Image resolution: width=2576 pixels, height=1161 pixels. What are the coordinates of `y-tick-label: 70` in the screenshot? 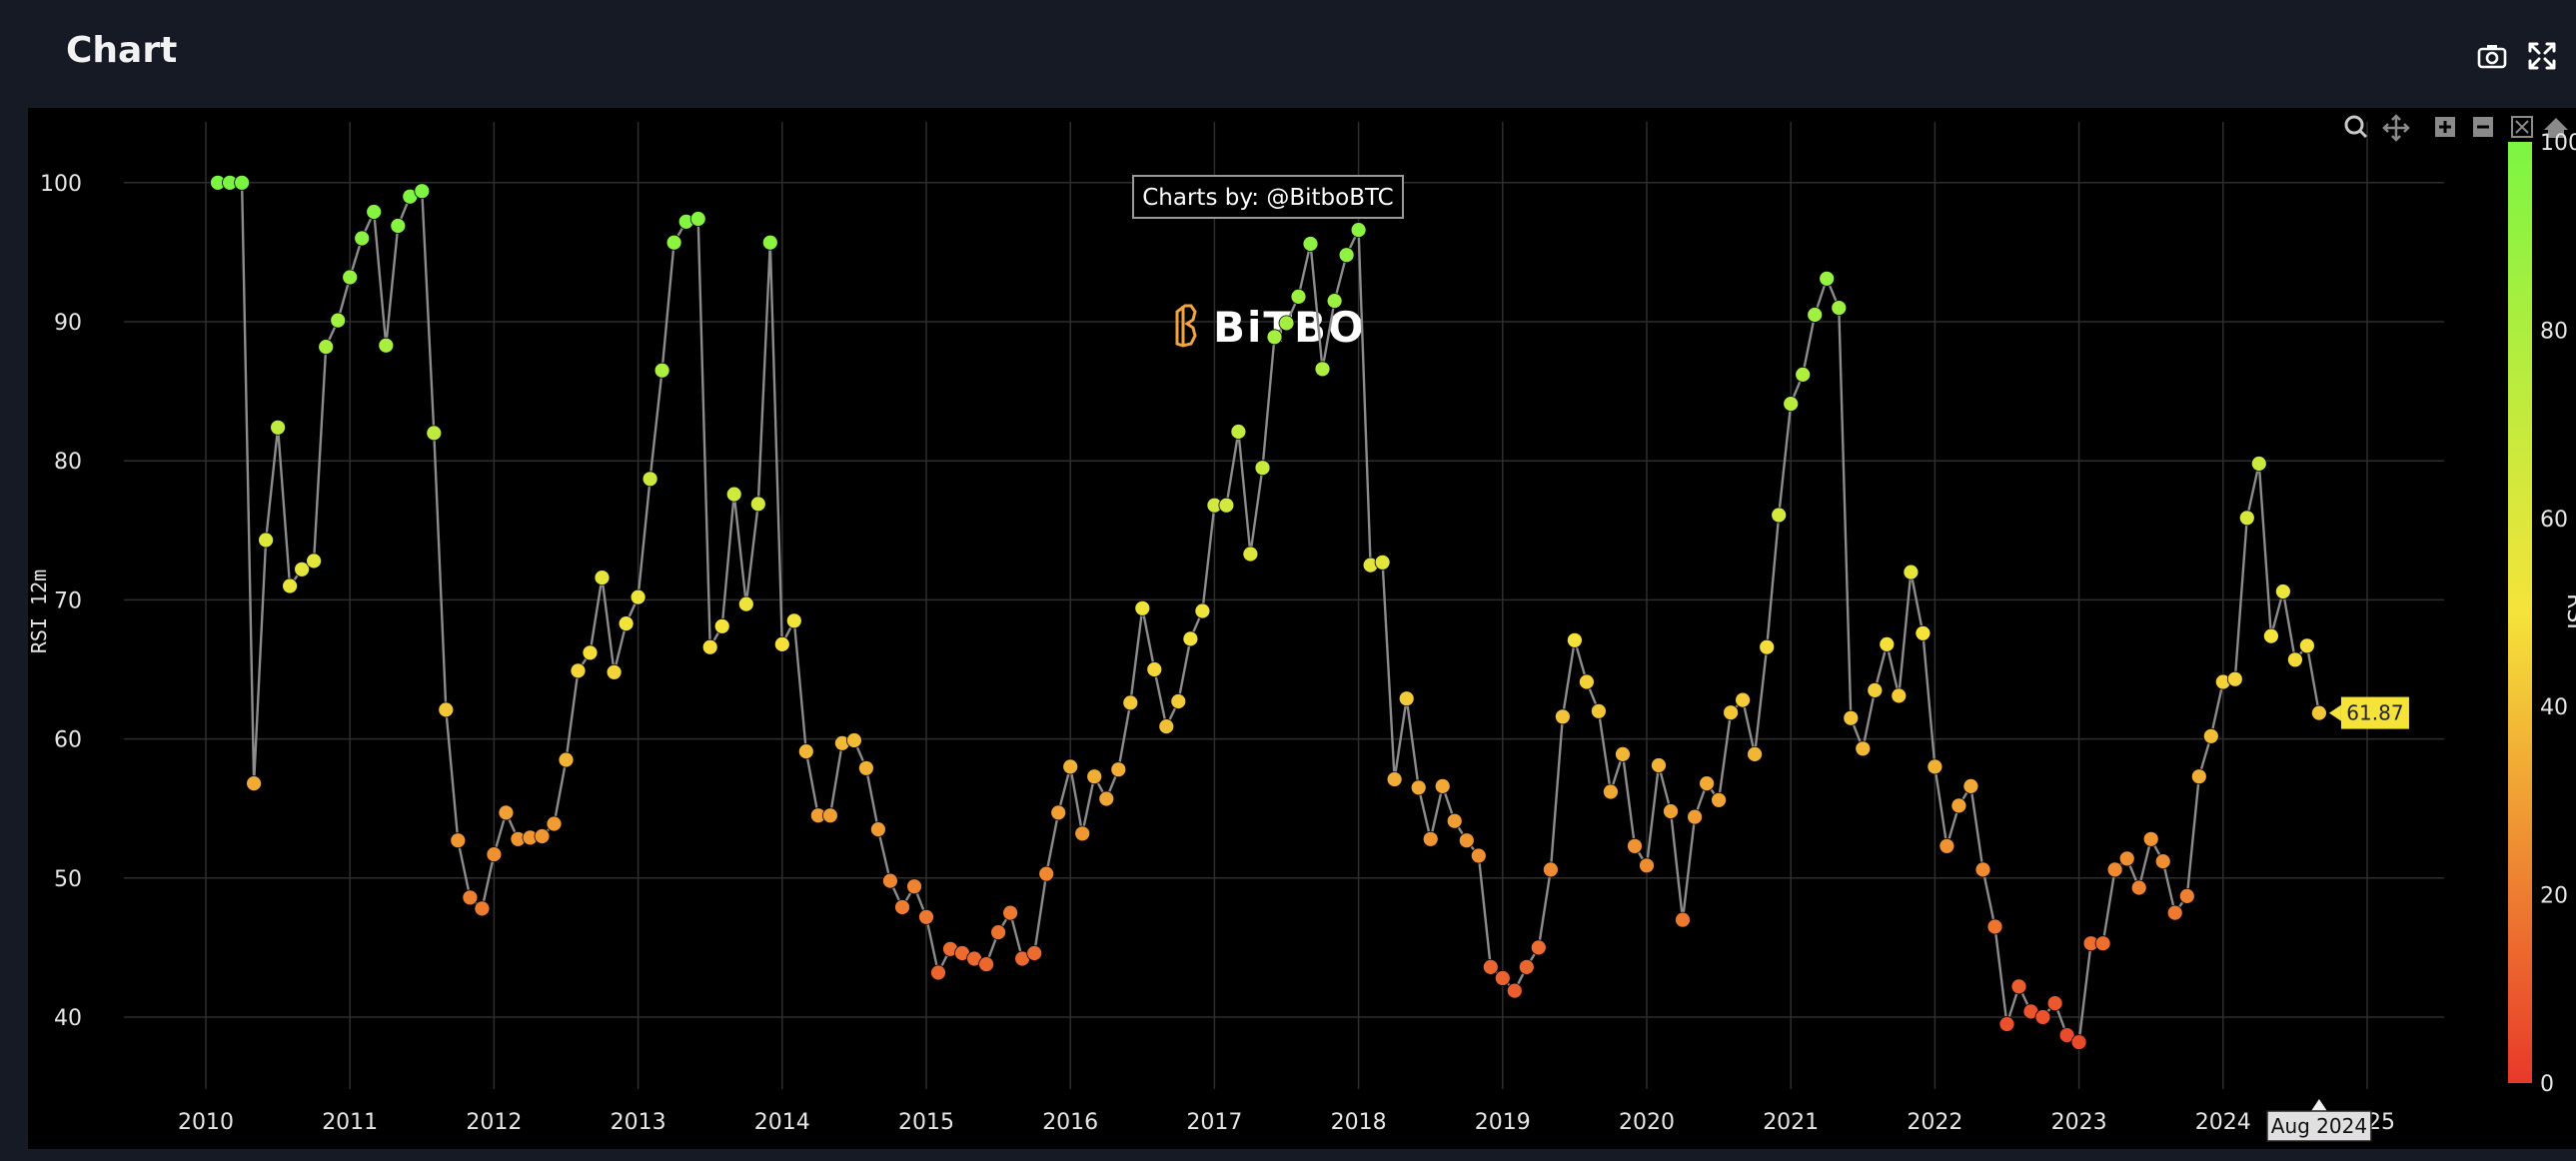 It's located at (68, 600).